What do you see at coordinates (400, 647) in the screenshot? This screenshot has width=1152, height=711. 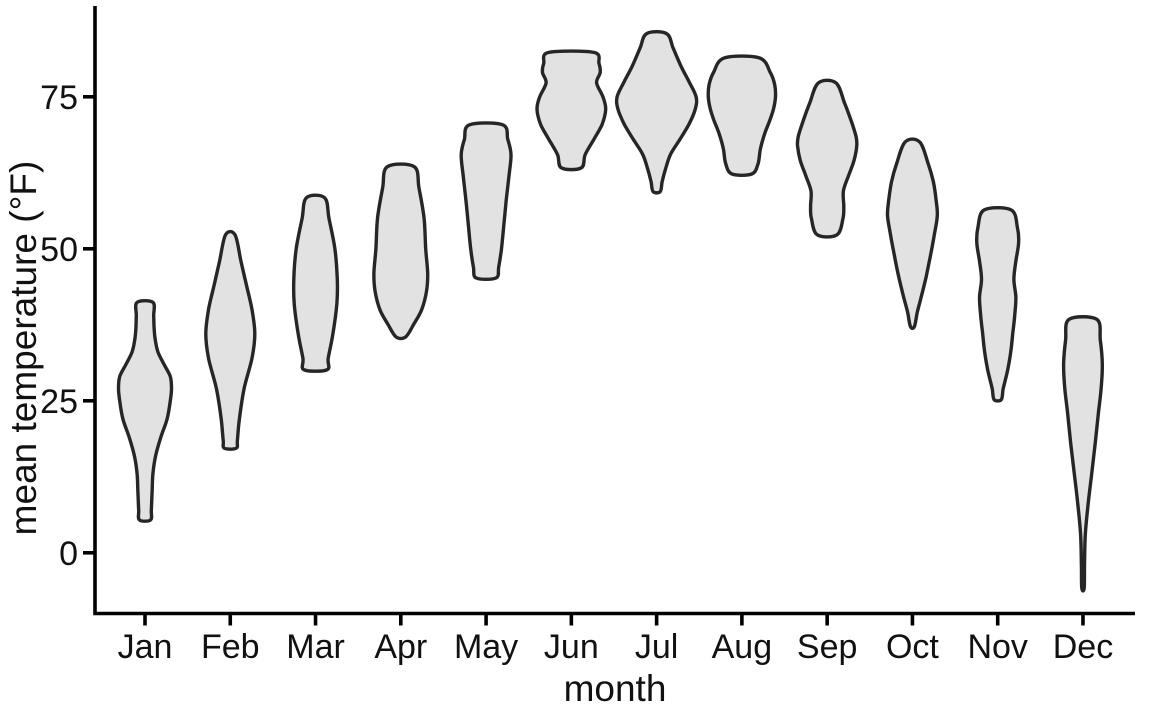 I see `x-tick-label-apr: Apr` at bounding box center [400, 647].